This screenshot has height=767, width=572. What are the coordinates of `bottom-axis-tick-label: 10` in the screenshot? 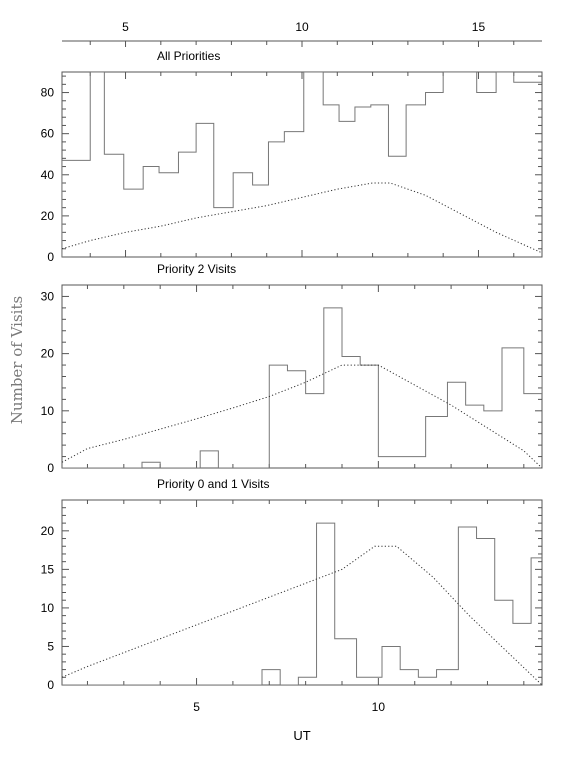 It's located at (379, 707).